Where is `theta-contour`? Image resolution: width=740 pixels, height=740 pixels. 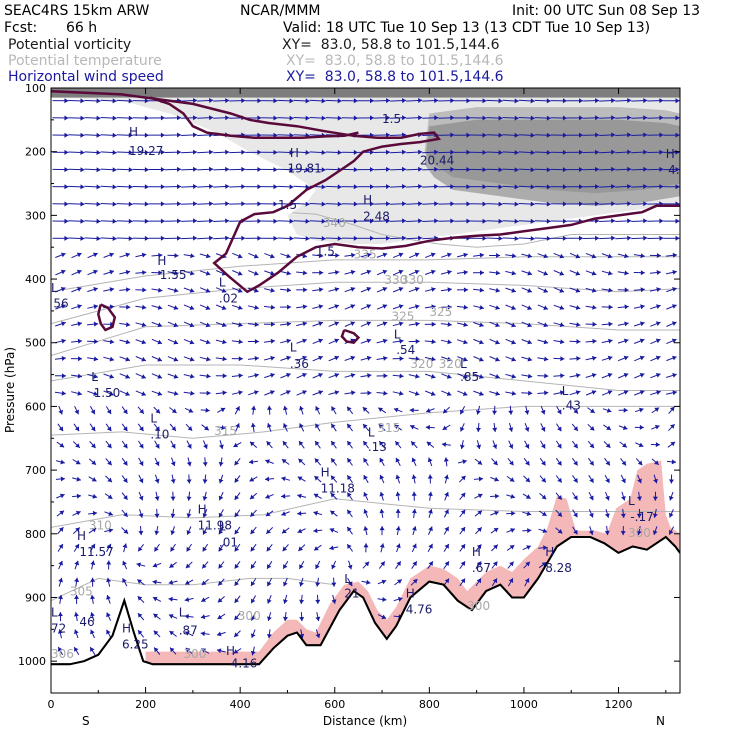 theta-contour is located at coordinates (365, 274).